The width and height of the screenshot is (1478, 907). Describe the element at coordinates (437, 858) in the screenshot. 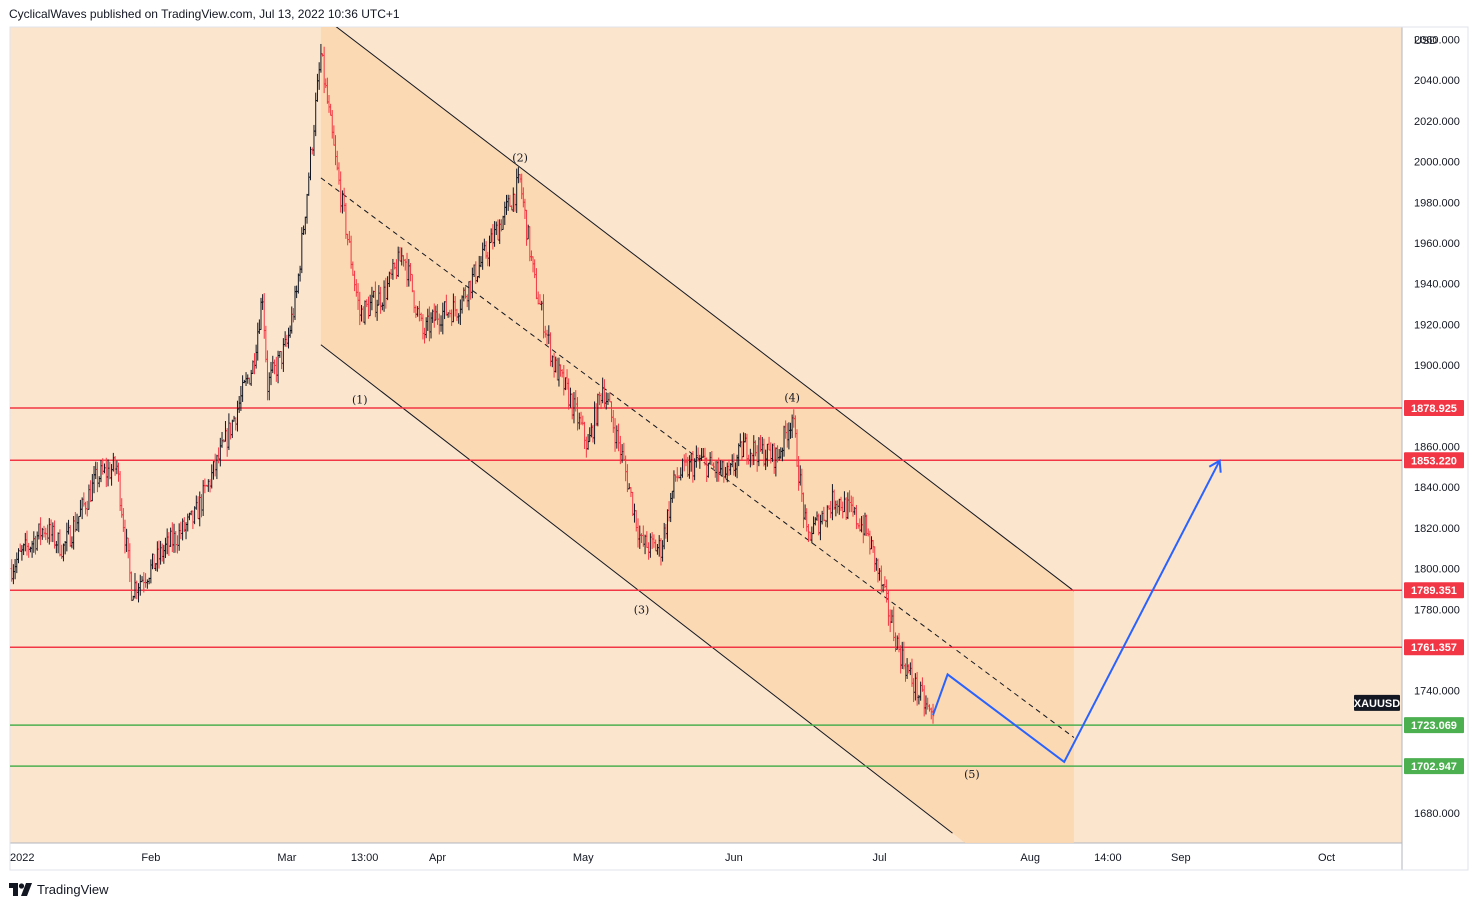

I see `x-tick-label: Apr` at that location.